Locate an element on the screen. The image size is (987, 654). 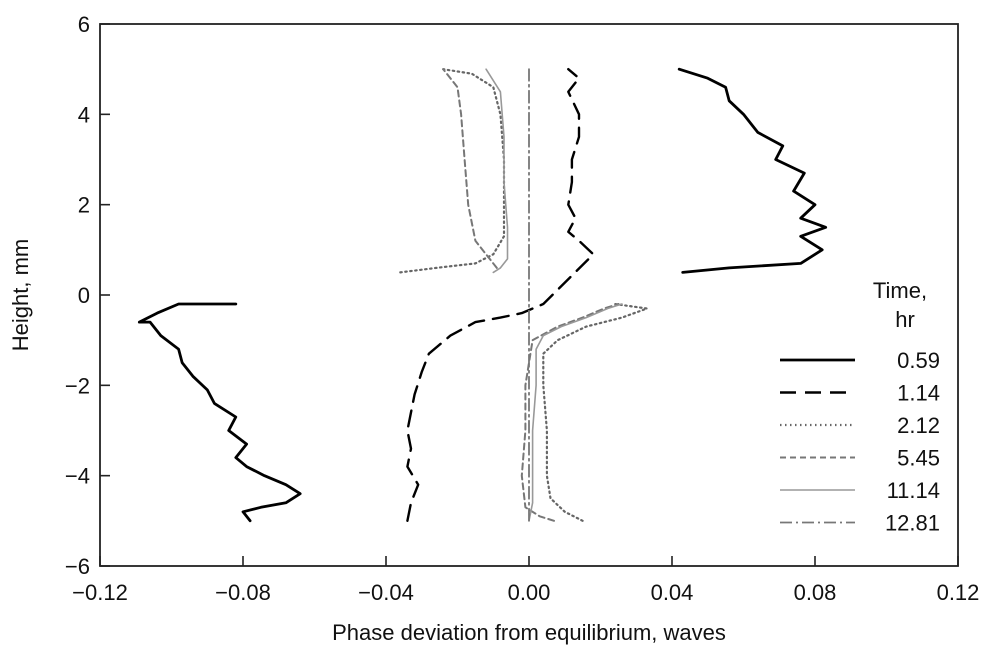
x-tick-label: 0.12 is located at coordinates (958, 592).